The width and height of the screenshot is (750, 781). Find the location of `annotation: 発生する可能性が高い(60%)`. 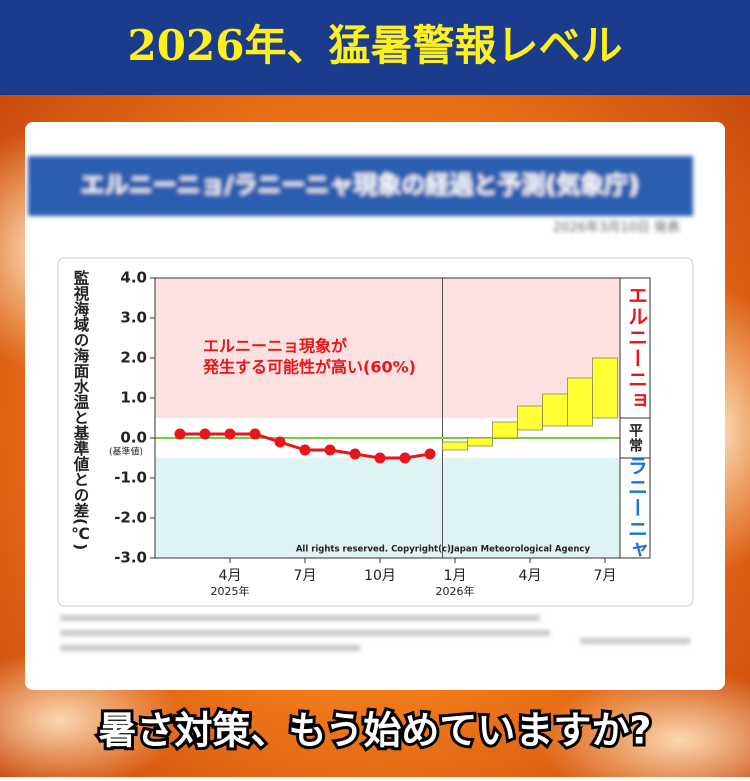

annotation: 発生する可能性が高い(60%) is located at coordinates (309, 367).